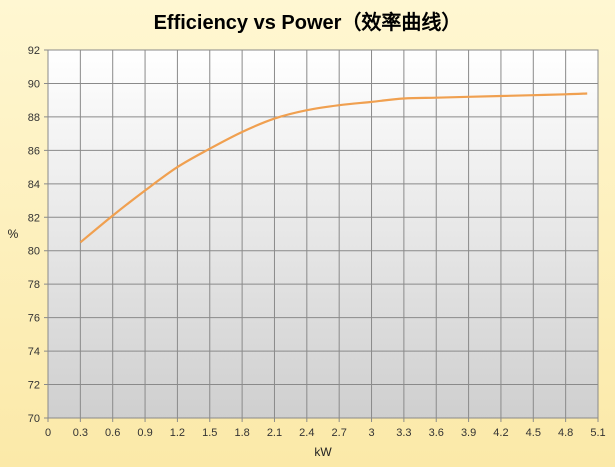  Describe the element at coordinates (34, 319) in the screenshot. I see `y-tick-label: 76` at that location.